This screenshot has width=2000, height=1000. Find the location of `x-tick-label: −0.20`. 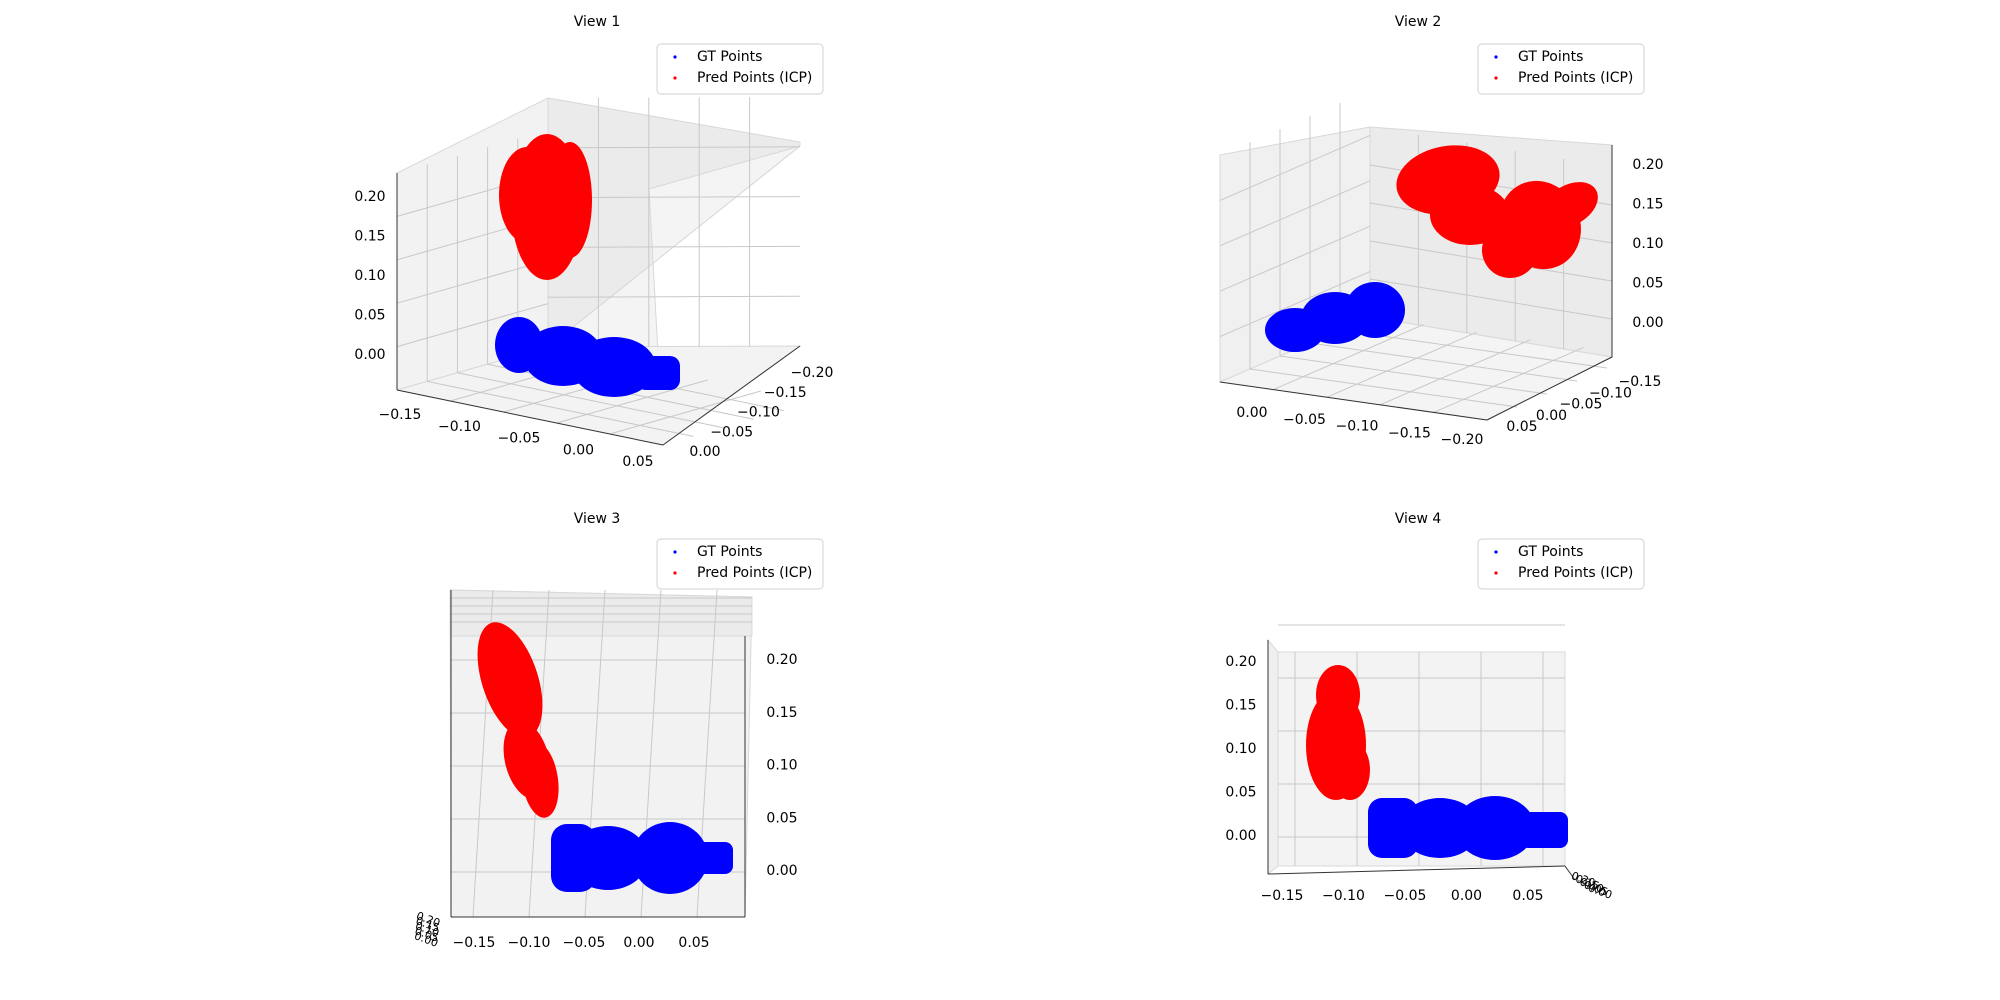

x-tick-label: −0.20 is located at coordinates (1462, 440).